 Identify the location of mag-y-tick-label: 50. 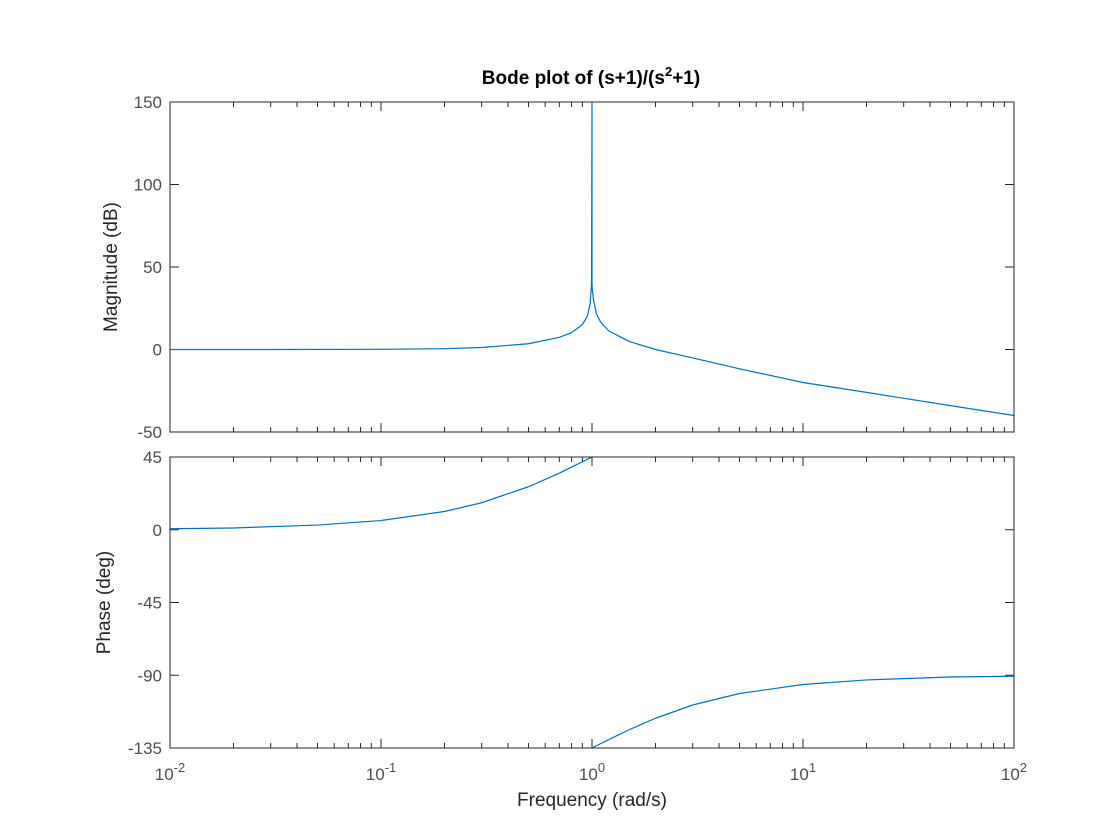
(152, 267).